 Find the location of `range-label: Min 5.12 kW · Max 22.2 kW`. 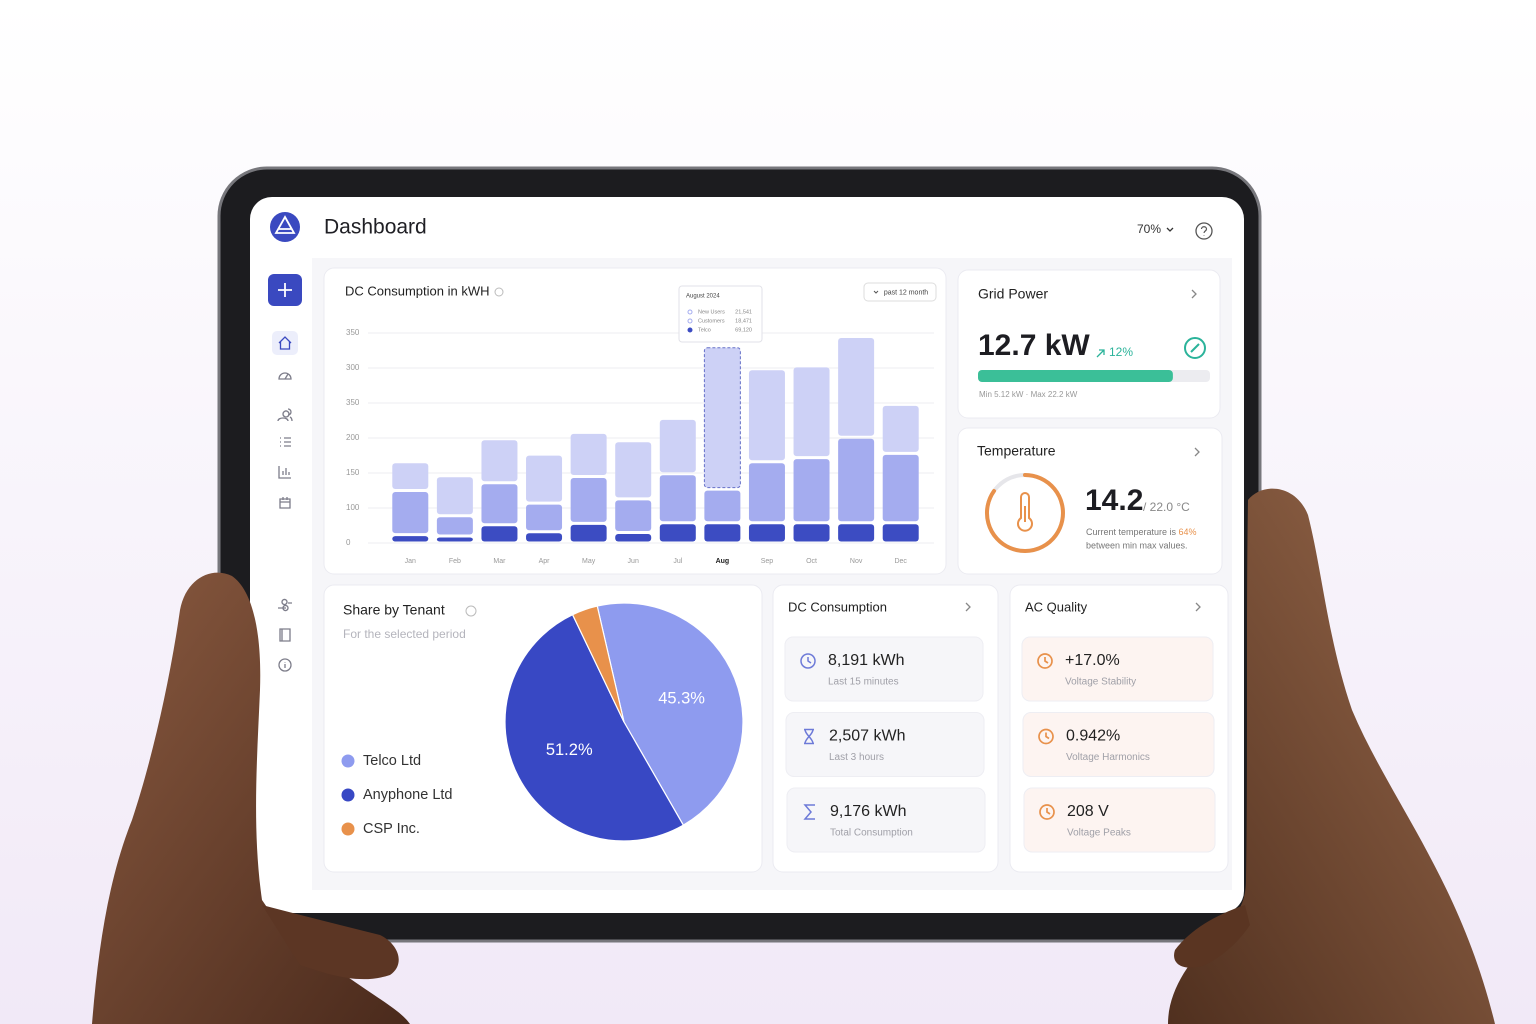

range-label: Min 5.12 kW · Max 22.2 kW is located at coordinates (1028, 394).